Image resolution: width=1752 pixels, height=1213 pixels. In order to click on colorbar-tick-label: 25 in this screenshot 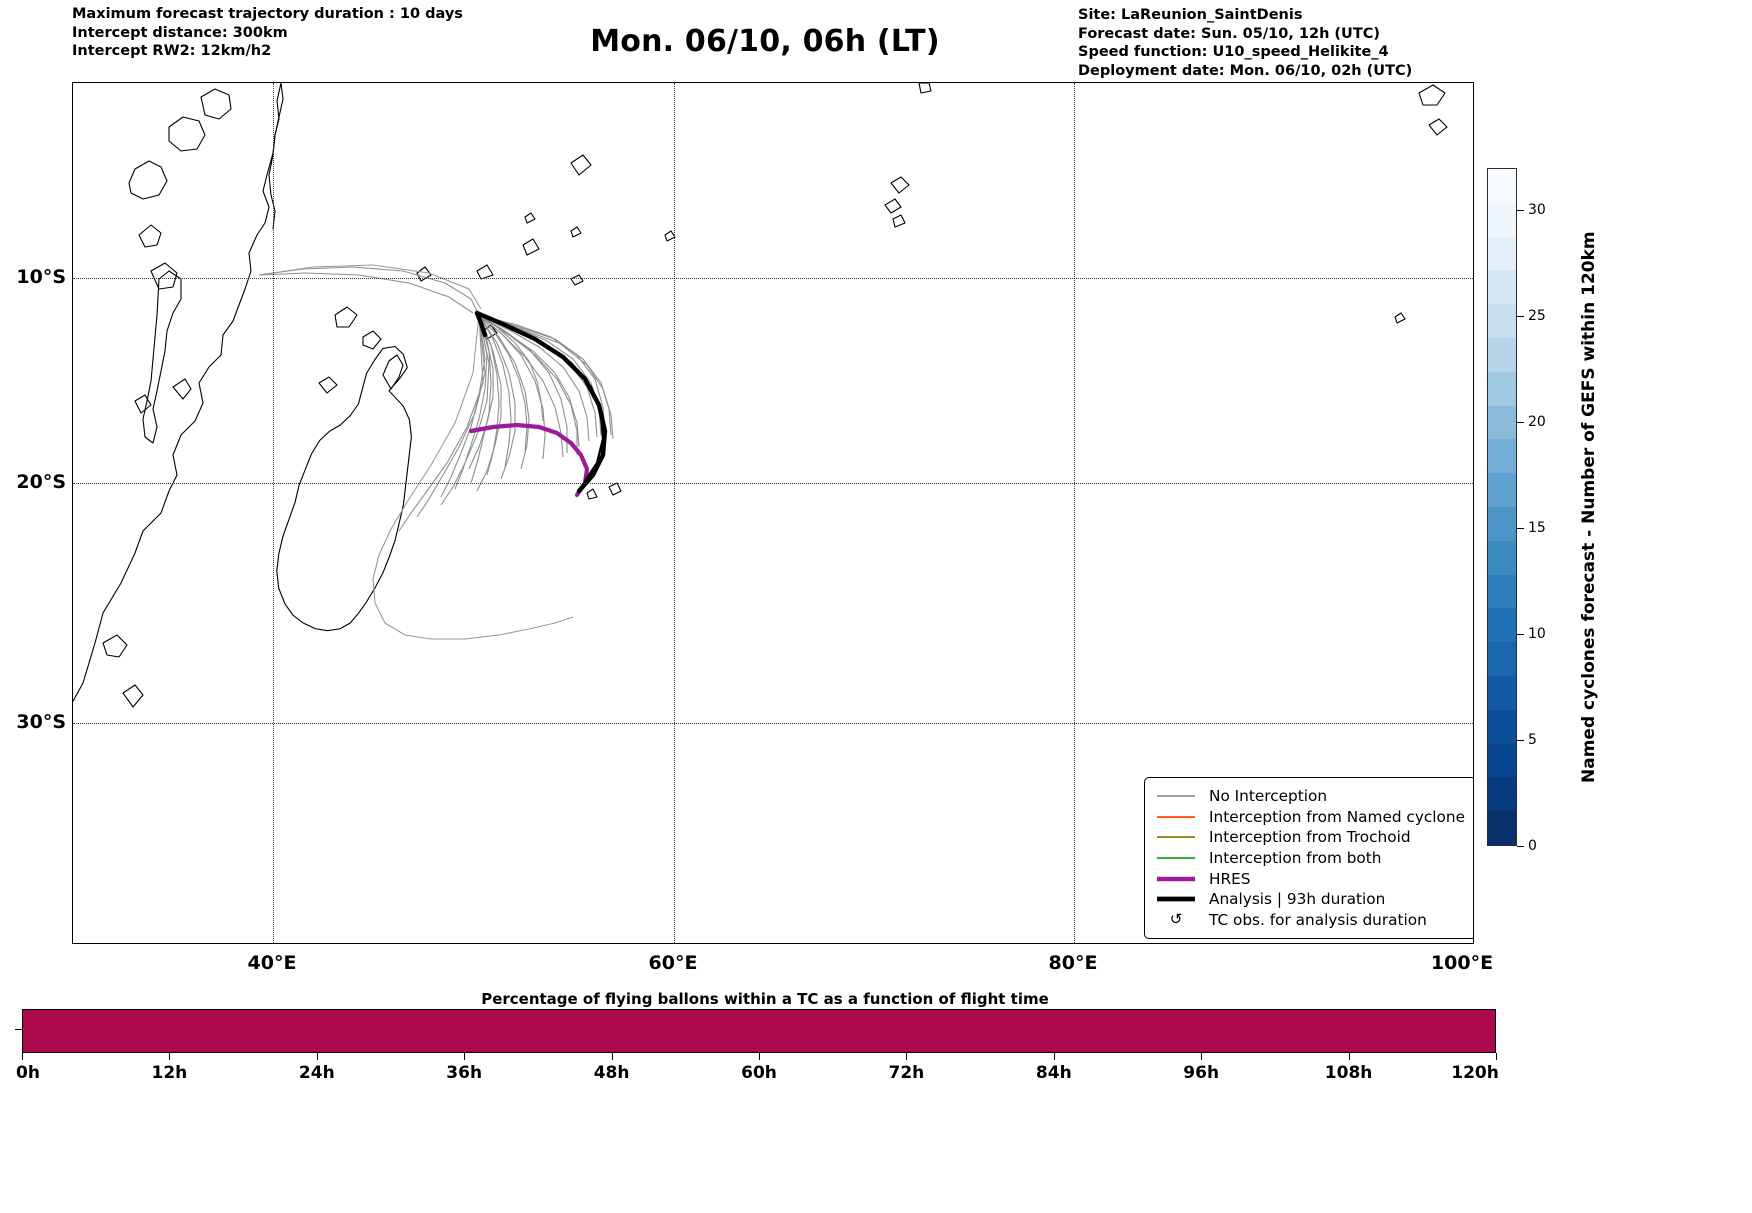, I will do `click(1537, 316)`.